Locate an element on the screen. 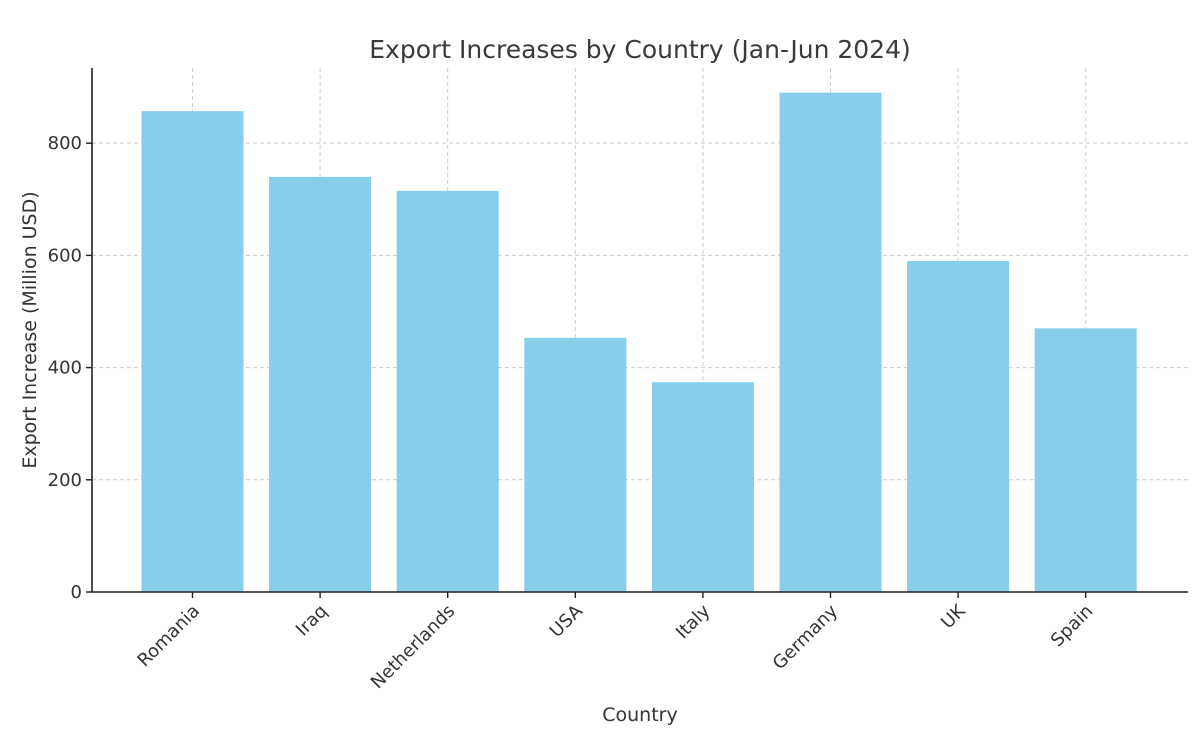 The image size is (1200, 741). y-tick-label: 200 is located at coordinates (65, 480).